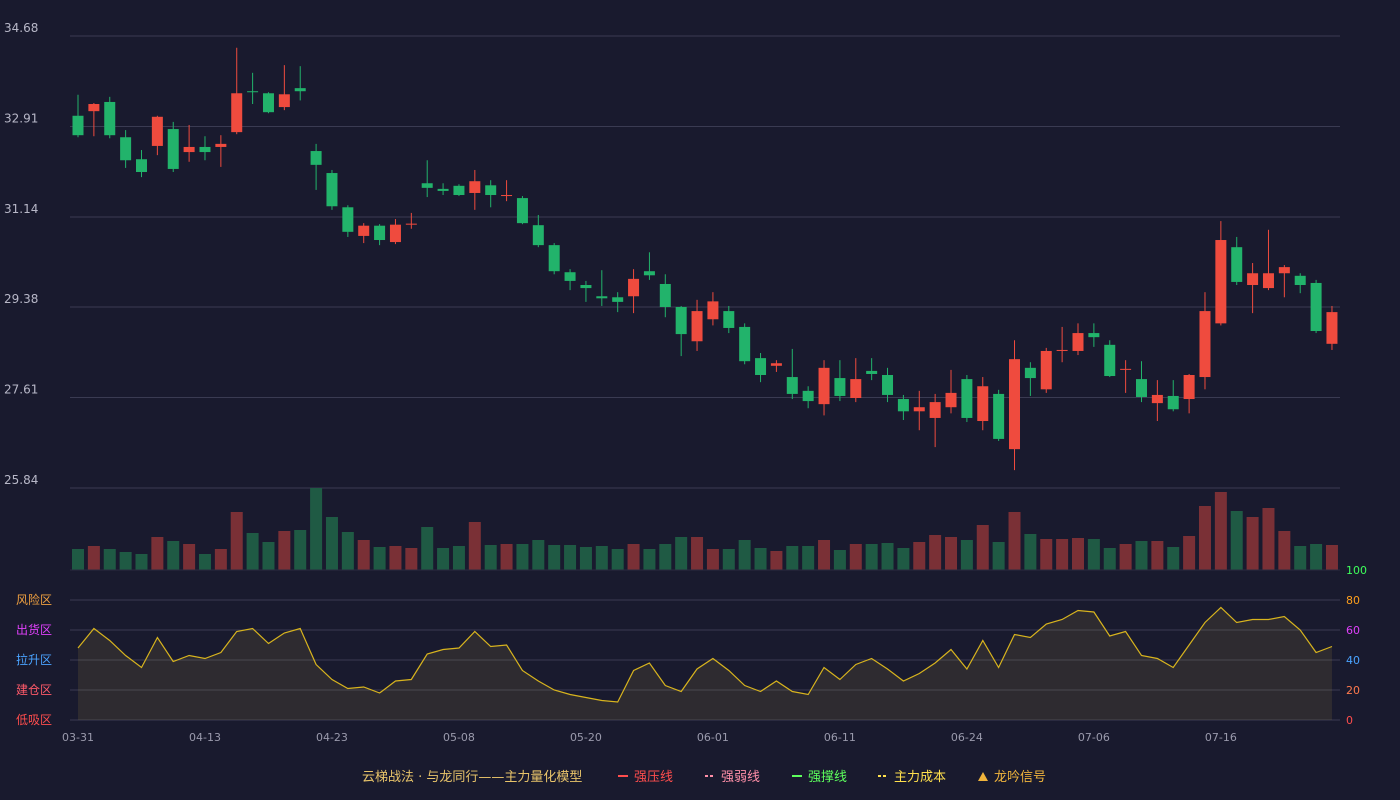 The image size is (1400, 800). What do you see at coordinates (1353, 660) in the screenshot?
I see `y2-tick-label: 40` at bounding box center [1353, 660].